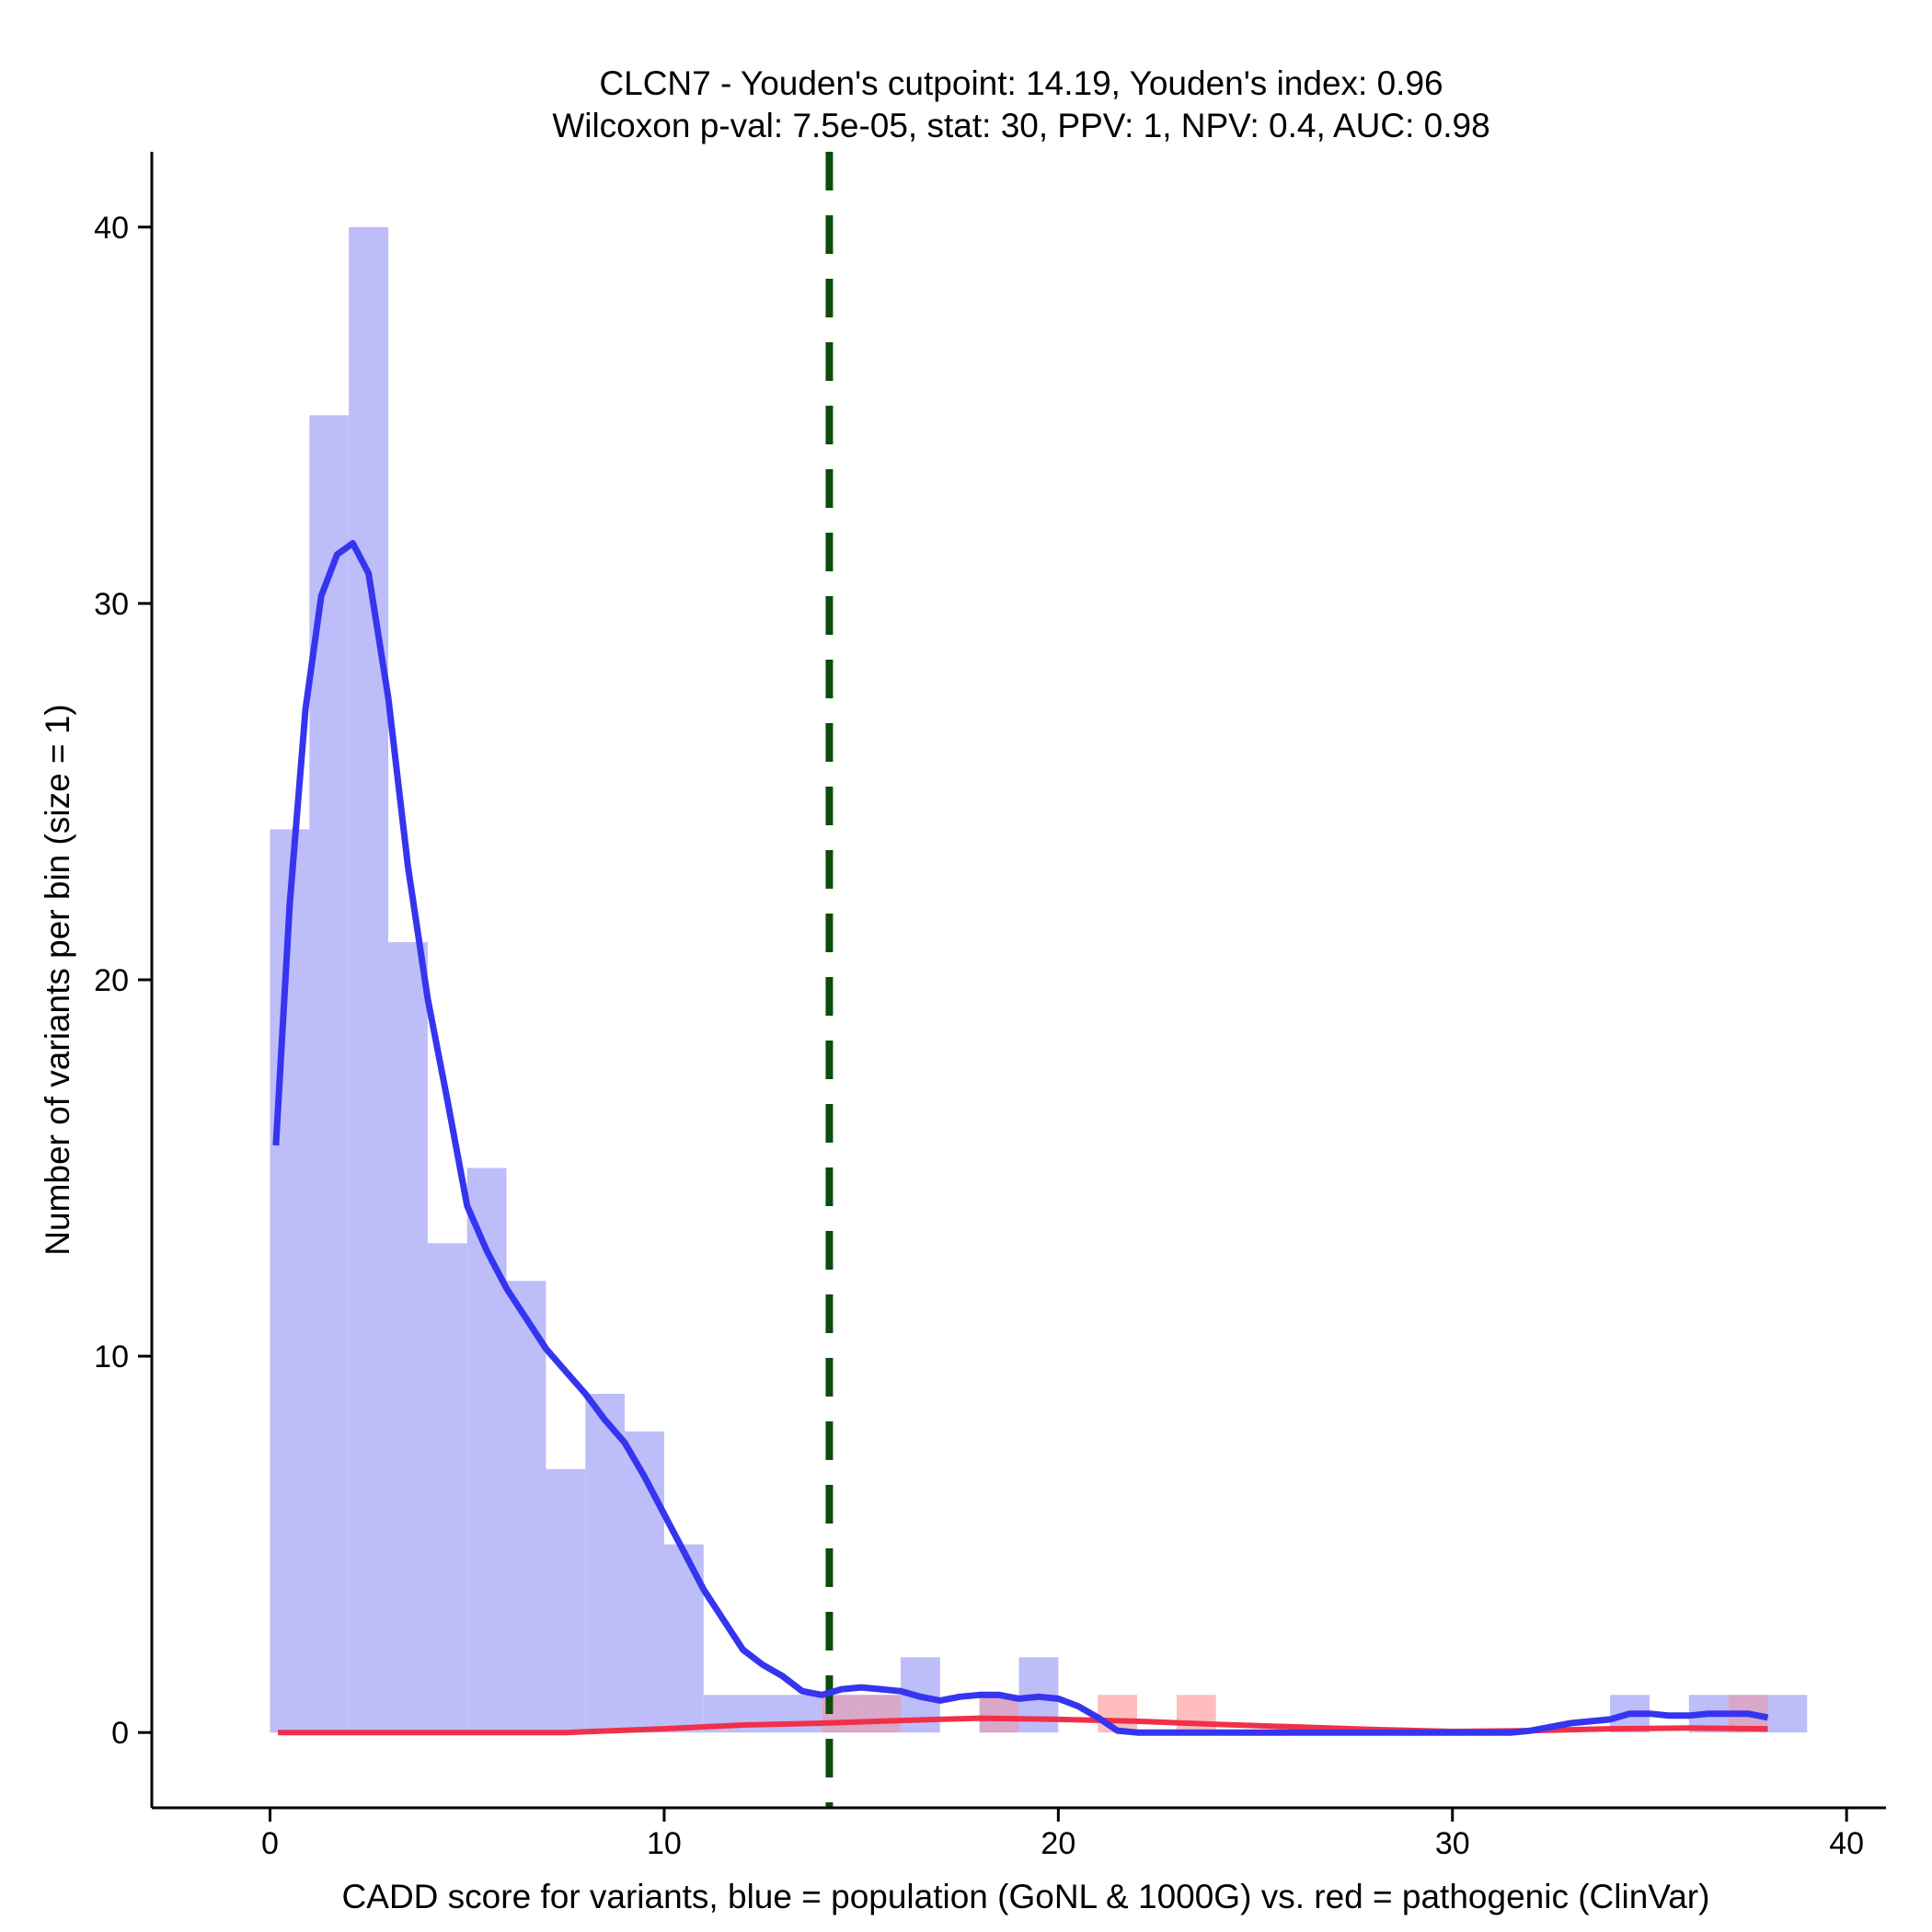  What do you see at coordinates (270, 1843) in the screenshot?
I see `x-tick-label-0: 0` at bounding box center [270, 1843].